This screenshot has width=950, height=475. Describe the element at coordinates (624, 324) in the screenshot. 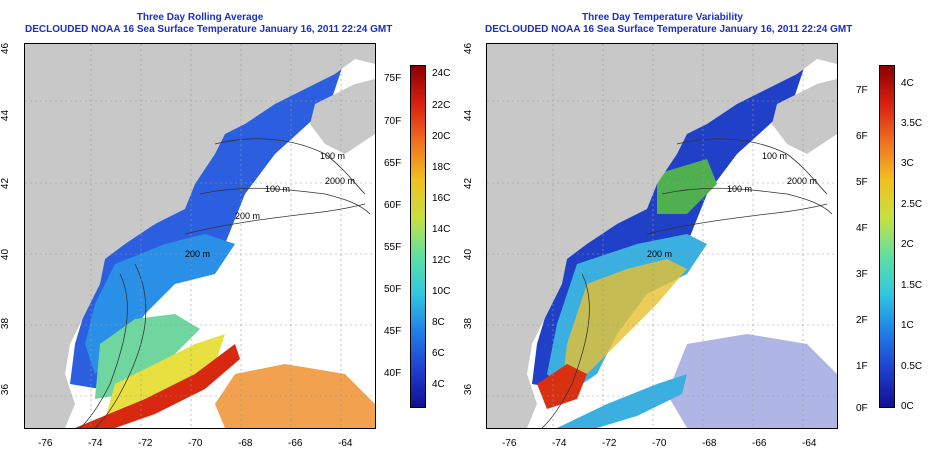

I see `var-high` at that location.